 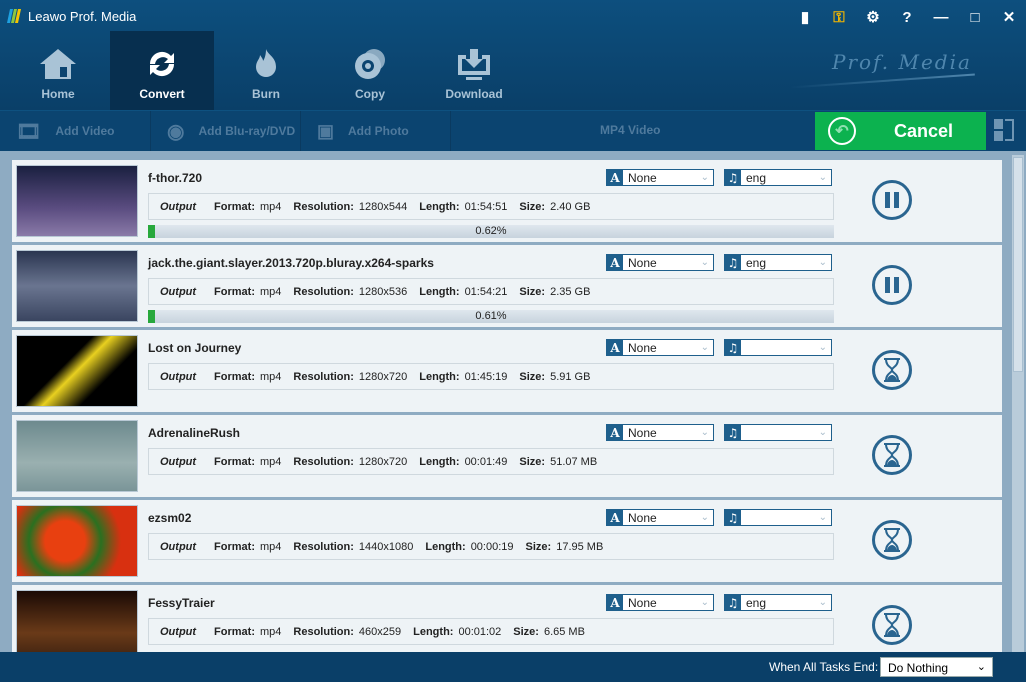 I want to click on film-add-icon: 🎞, so click(x=29, y=131).